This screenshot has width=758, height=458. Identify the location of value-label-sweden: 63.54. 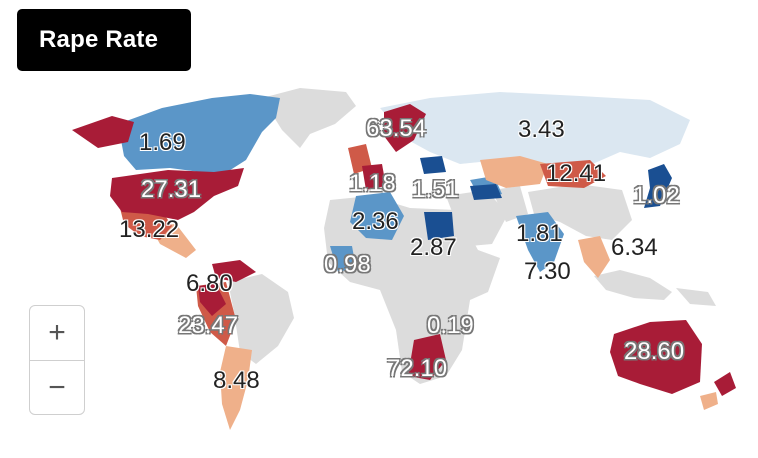
(396, 128).